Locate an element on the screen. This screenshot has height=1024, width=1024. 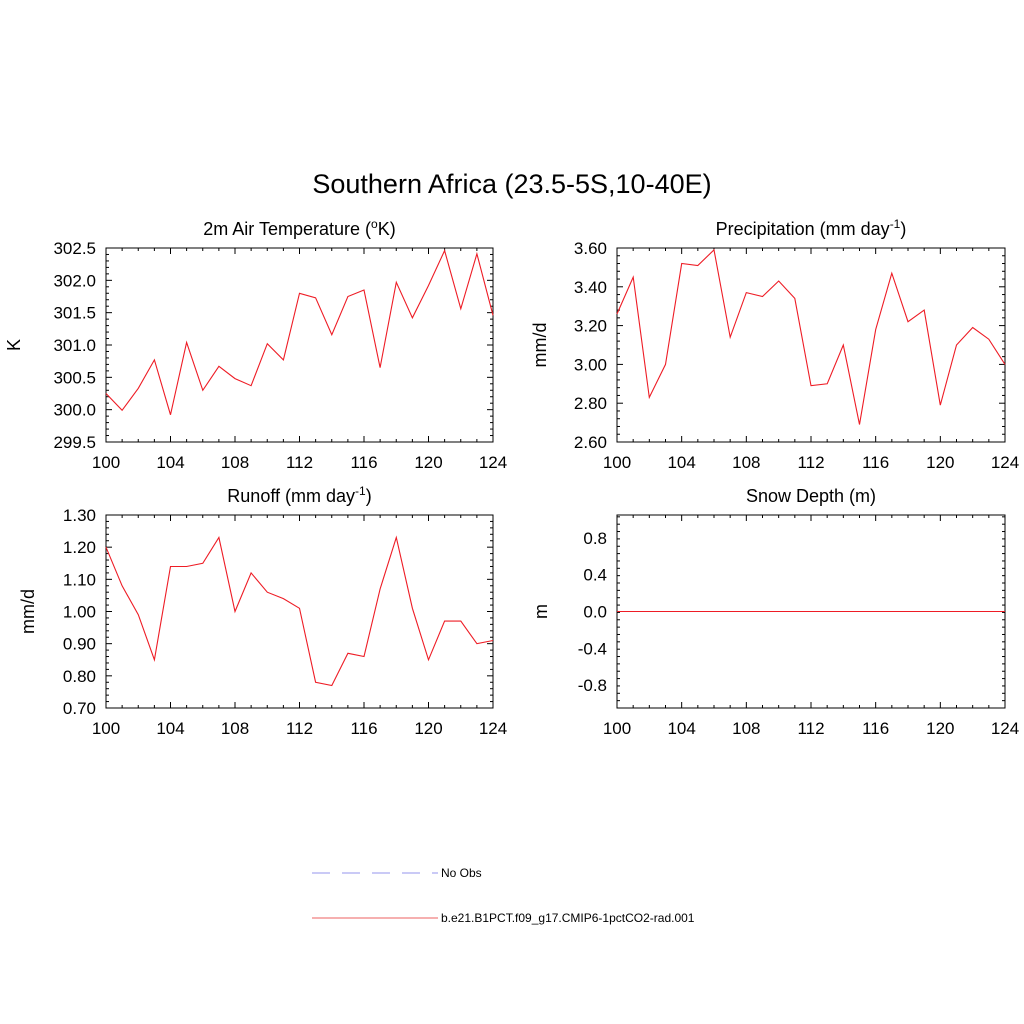
y-tick-label: 301.0 is located at coordinates (74, 345).